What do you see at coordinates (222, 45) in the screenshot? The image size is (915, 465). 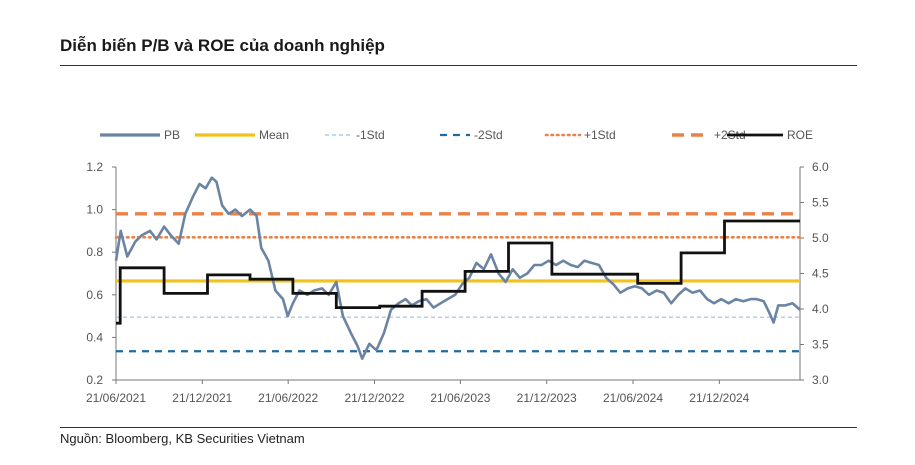 I see `chart-title: Diễn biến P/B và ROE của doanh nghiệp` at bounding box center [222, 45].